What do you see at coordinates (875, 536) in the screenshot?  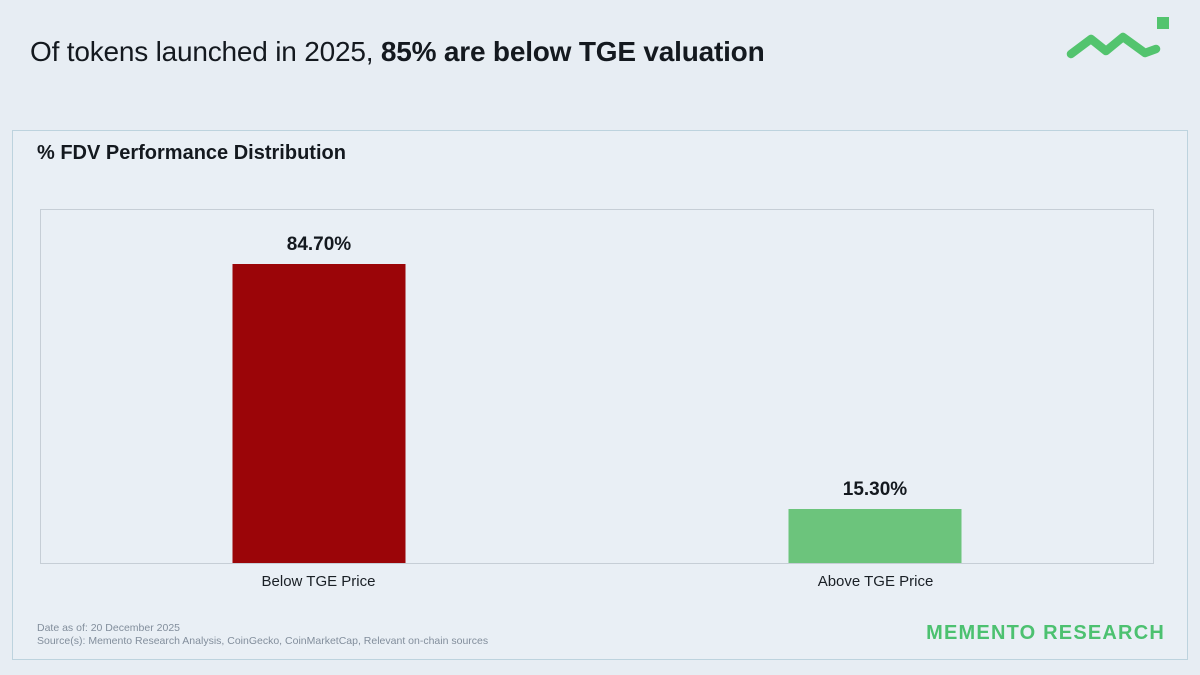 I see `bar-above-tge-price` at bounding box center [875, 536].